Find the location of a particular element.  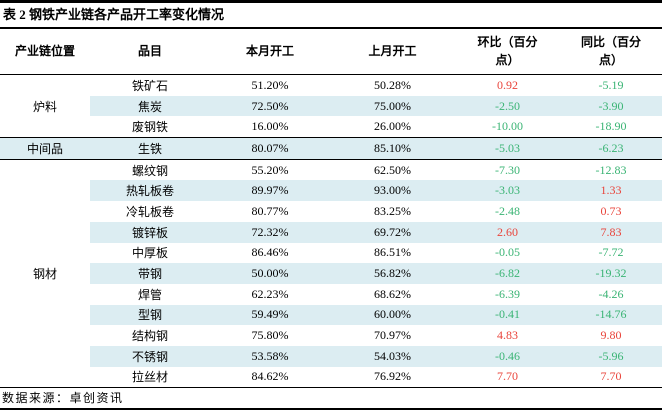

current-month-cell: 84.62% is located at coordinates (270, 377).